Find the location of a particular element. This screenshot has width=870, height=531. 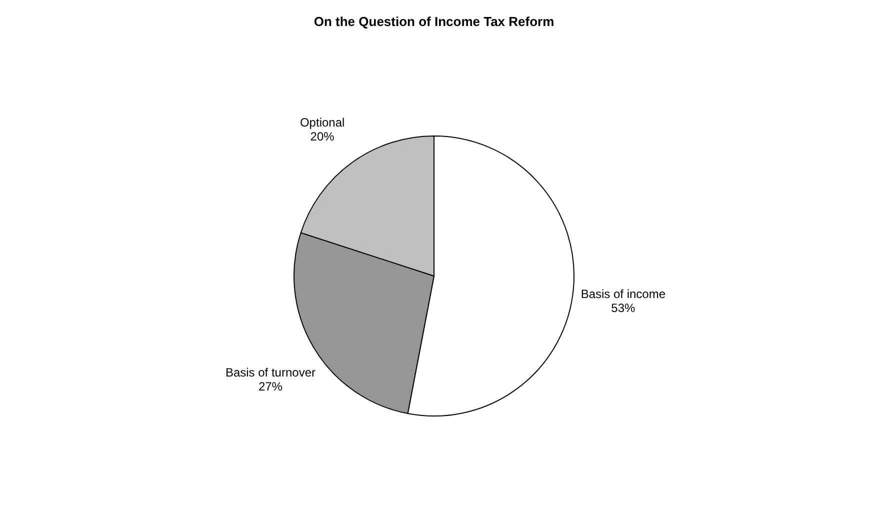

slice-label: Basis of turnover is located at coordinates (270, 373).